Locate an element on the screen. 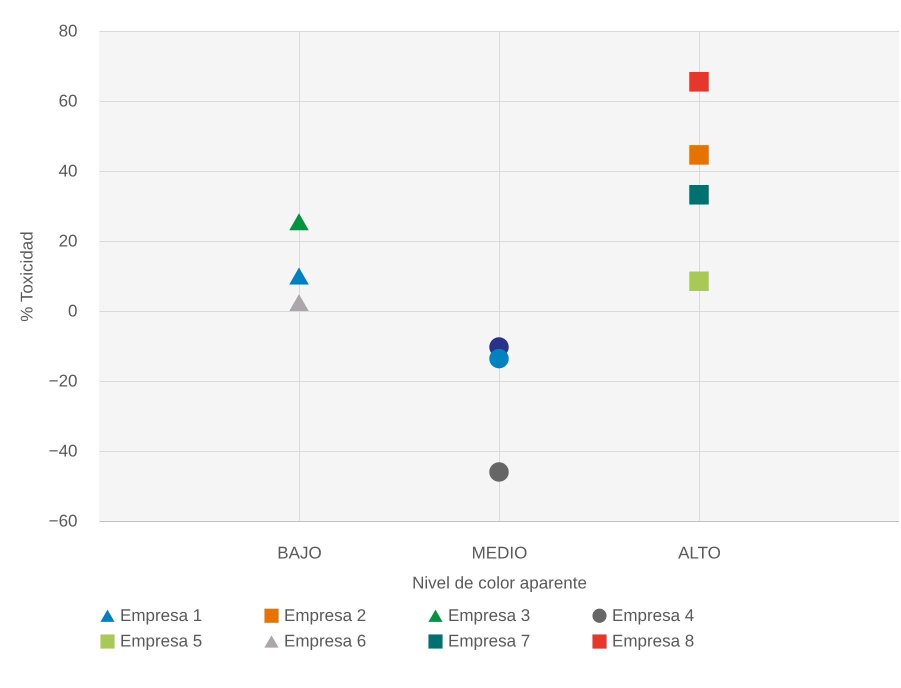 Image resolution: width=901 pixels, height=688 pixels. y-axis-title: % Toxicidad is located at coordinates (27, 276).